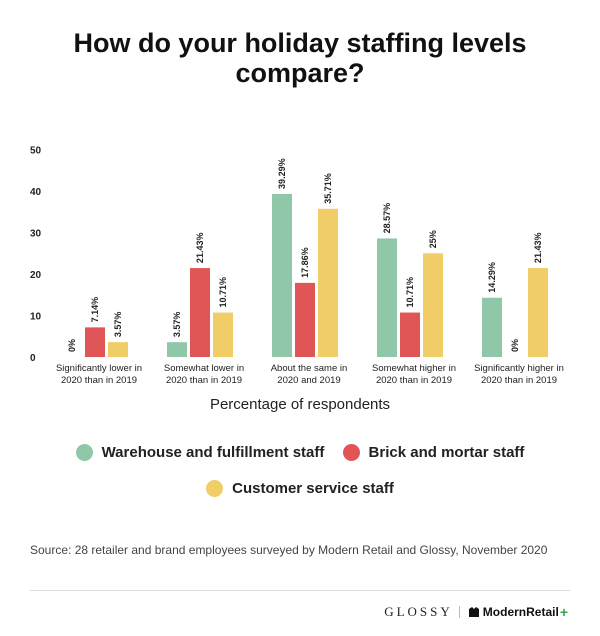  Describe the element at coordinates (387, 218) in the screenshot. I see `data-label: 28.57%` at that location.